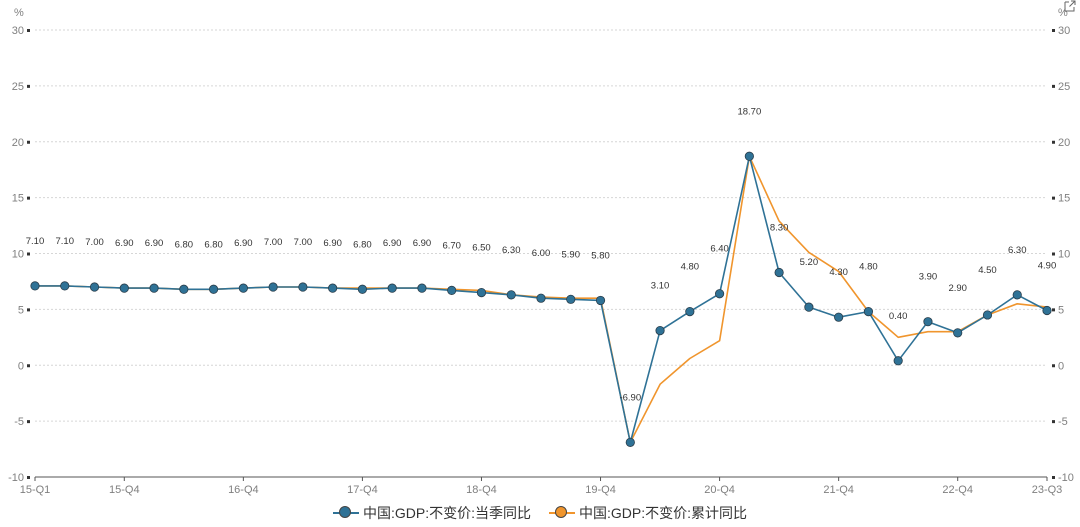 This screenshot has width=1080, height=527. Describe the element at coordinates (600, 255) in the screenshot. I see `data-label: 5.80` at that location.